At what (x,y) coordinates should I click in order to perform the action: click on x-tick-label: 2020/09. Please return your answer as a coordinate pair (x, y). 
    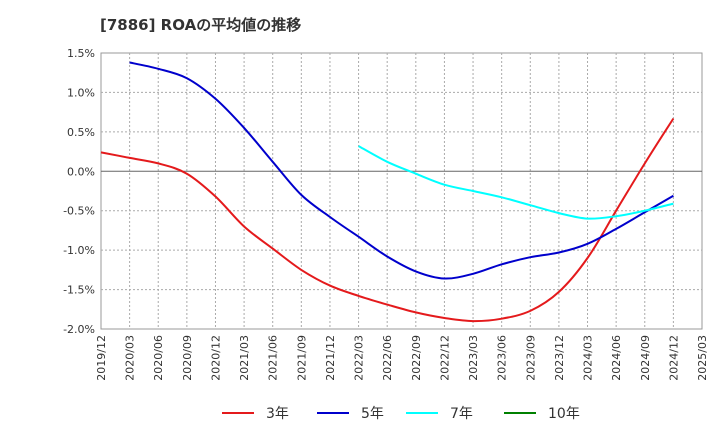
    Looking at the image, I should click on (187, 358).